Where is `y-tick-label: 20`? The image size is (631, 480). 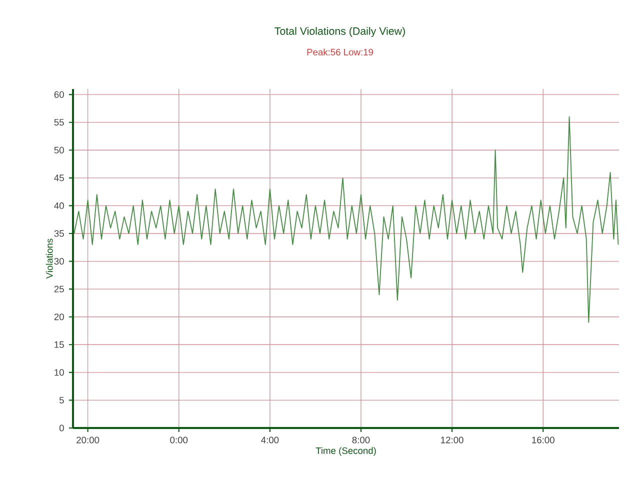 y-tick-label: 20 is located at coordinates (59, 317).